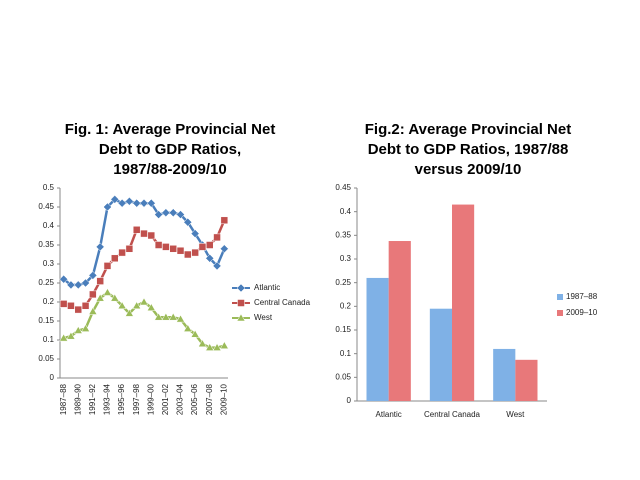  I want to click on x-tick-label: 1989–90, so click(77, 399).